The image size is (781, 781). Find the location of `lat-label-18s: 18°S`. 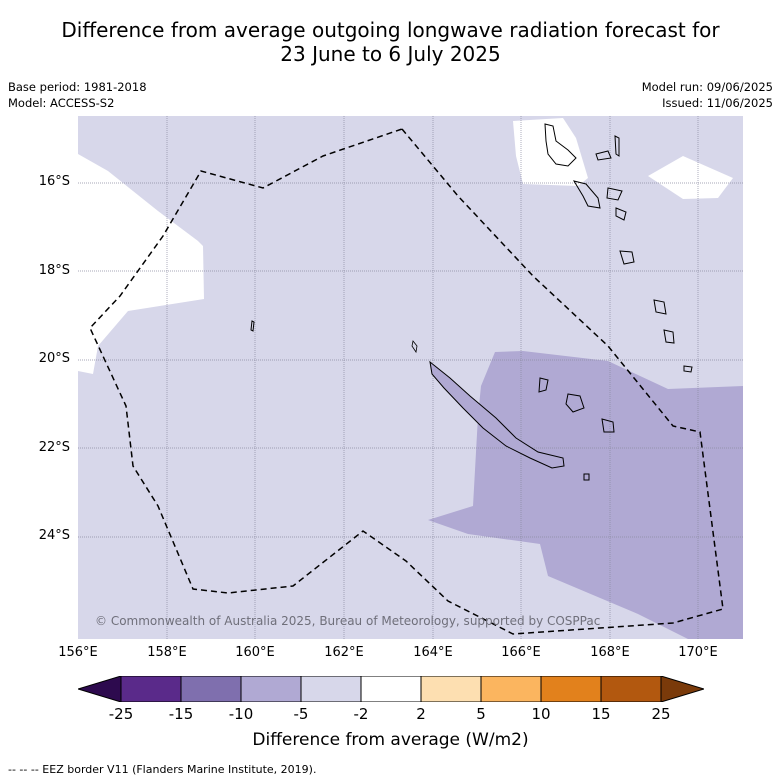

lat-label-18s: 18°S is located at coordinates (54, 270).